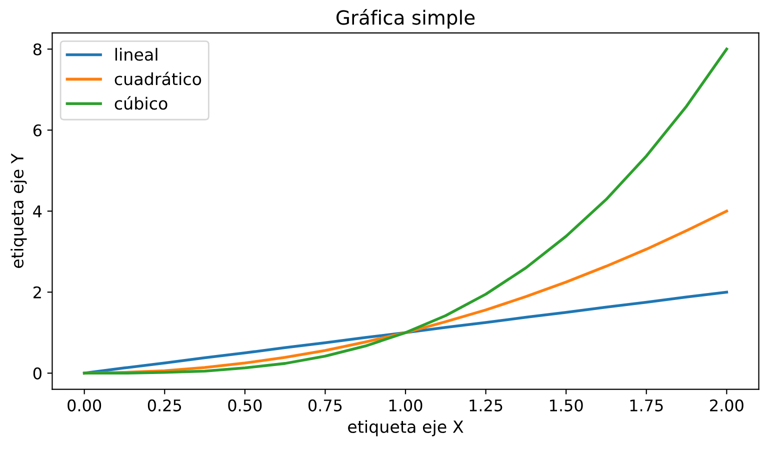  Describe the element at coordinates (141, 103) in the screenshot. I see `legend-label: cúbico` at that location.